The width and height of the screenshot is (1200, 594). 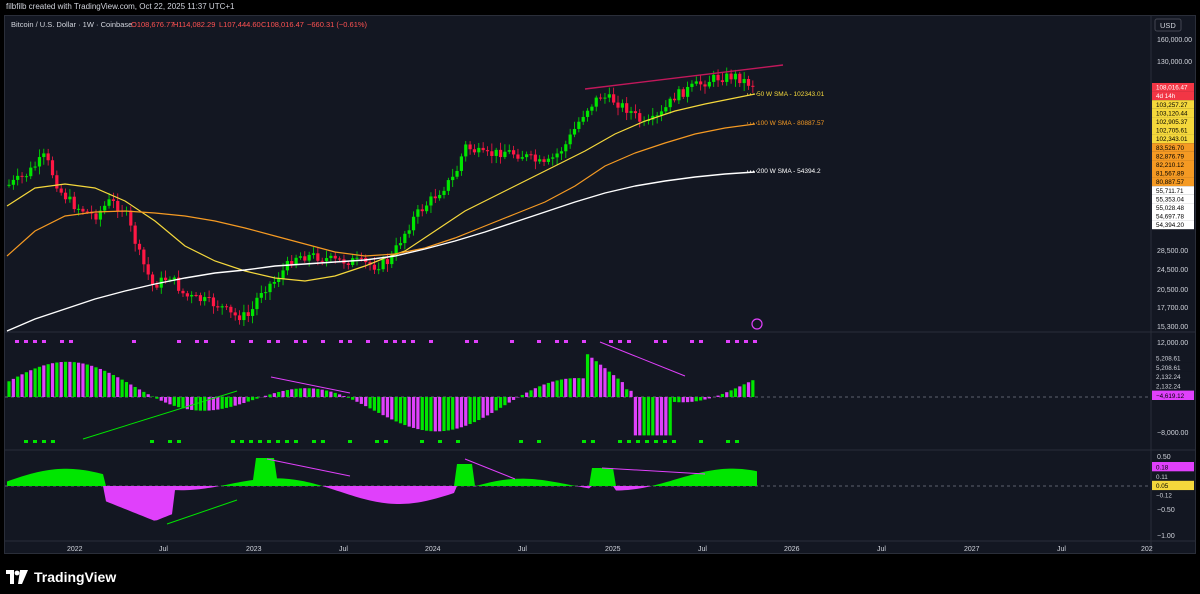 I want to click on sma100-label: 100 W SMA - 80887.57, so click(x=791, y=123).